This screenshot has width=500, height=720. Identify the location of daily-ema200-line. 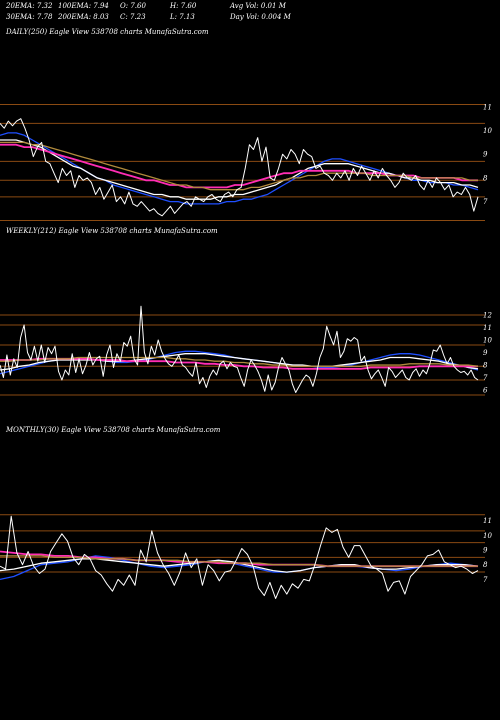
(239, 166).